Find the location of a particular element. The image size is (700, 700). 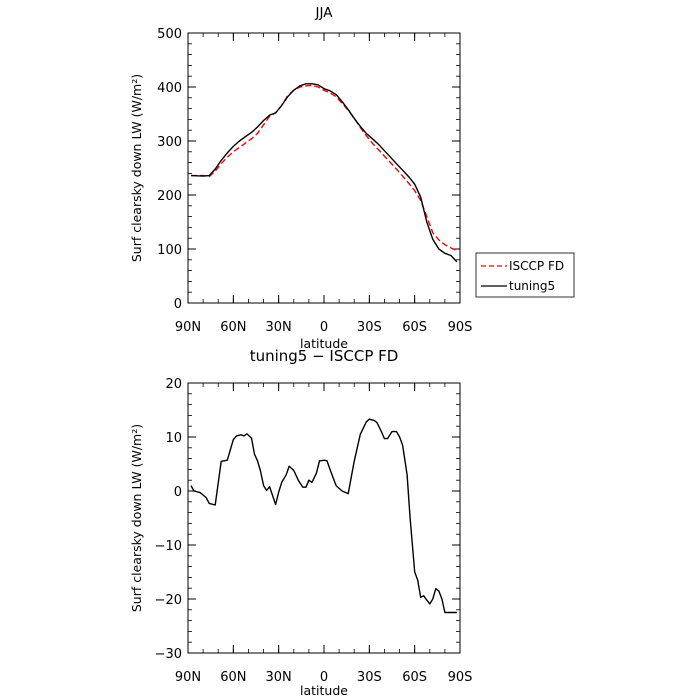

x-tick-labels-jja: 90N 60N 30N 0 30S 60S 90S is located at coordinates (324, 327).